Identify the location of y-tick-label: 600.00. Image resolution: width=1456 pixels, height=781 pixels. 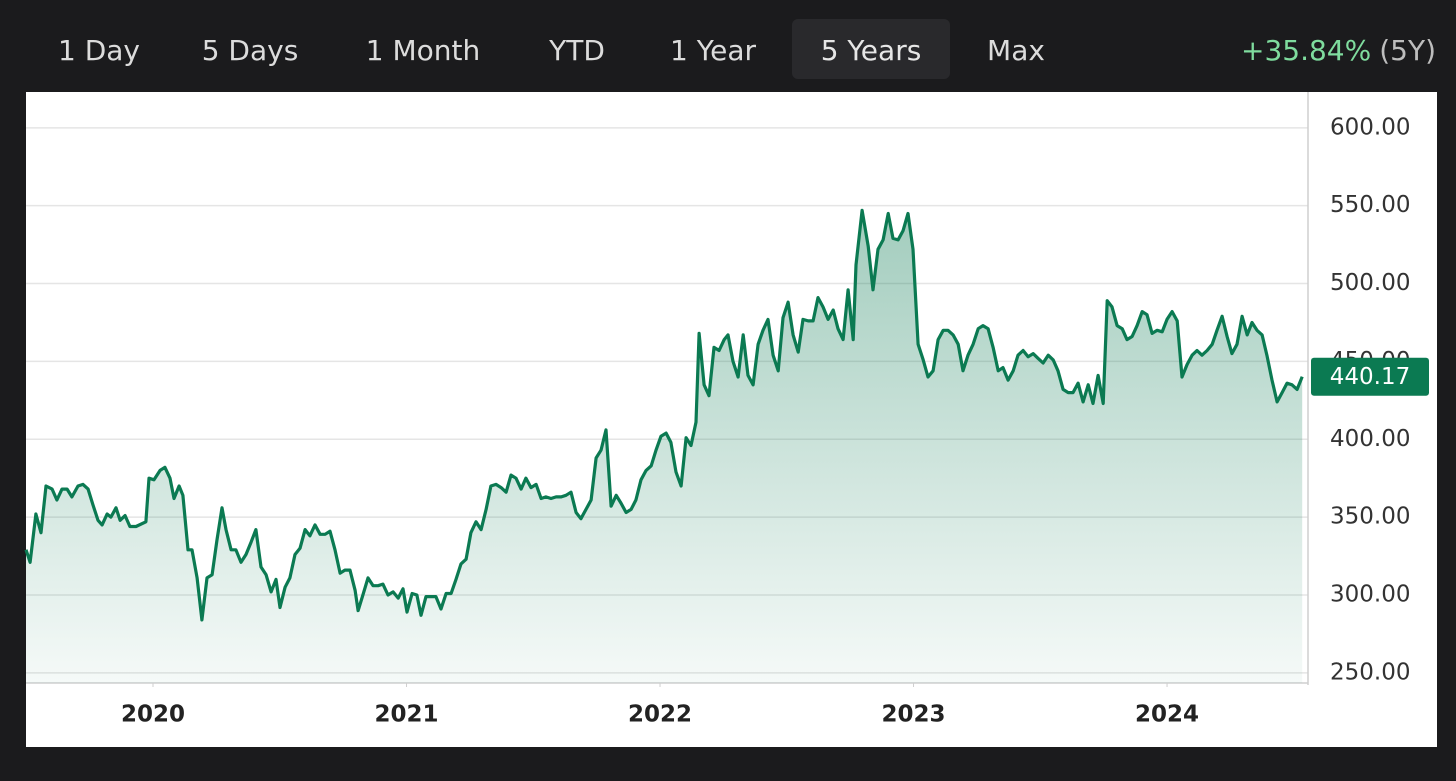
(1370, 127).